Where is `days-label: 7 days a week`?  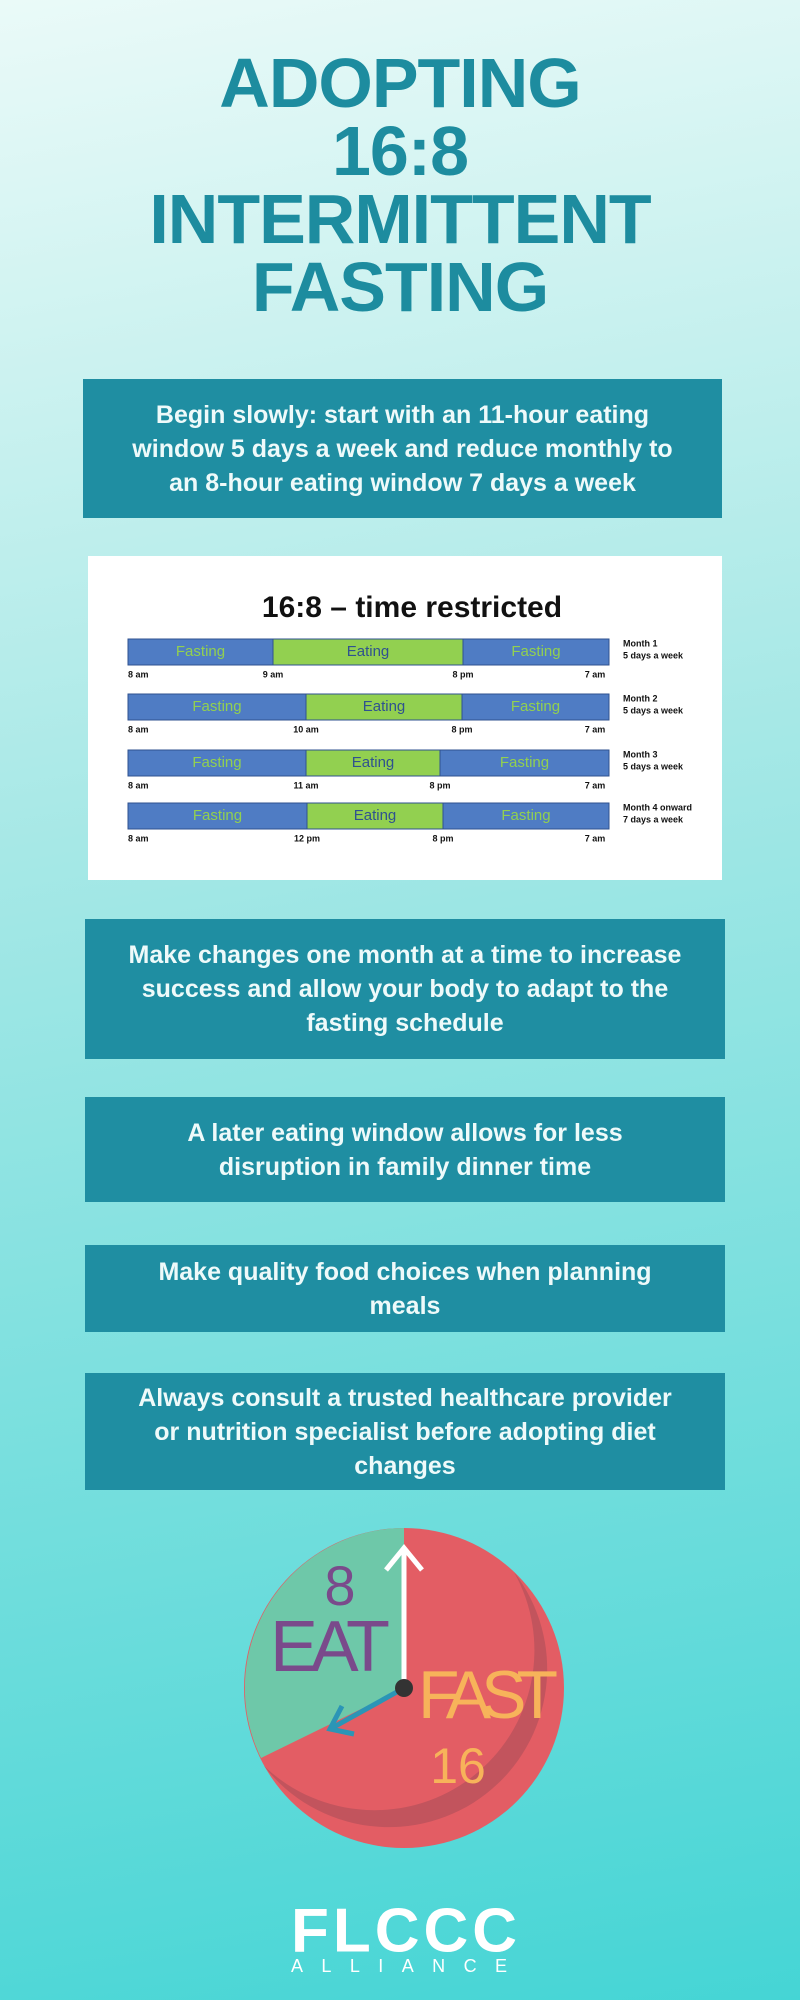 days-label: 7 days a week is located at coordinates (653, 819).